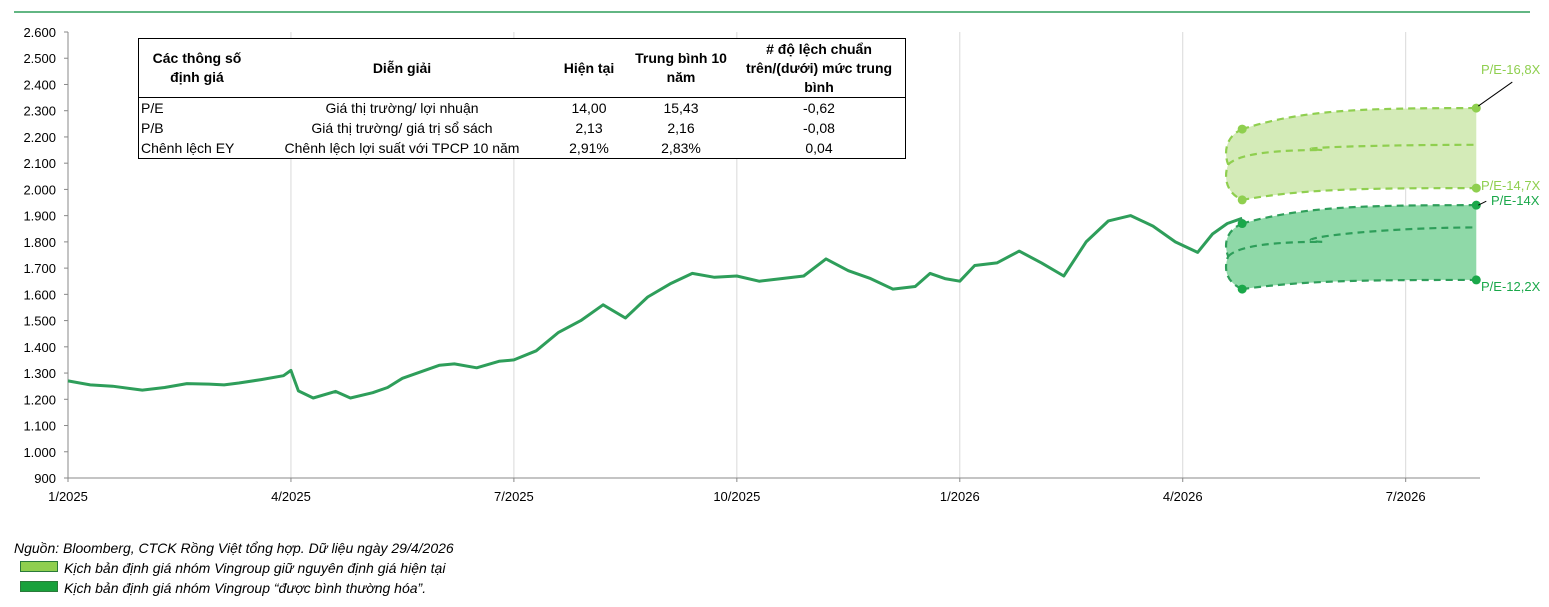 This screenshot has height=607, width=1549. I want to click on cell: Chênh lệch lợi suất với TPCP 10 năm, so click(402, 147).